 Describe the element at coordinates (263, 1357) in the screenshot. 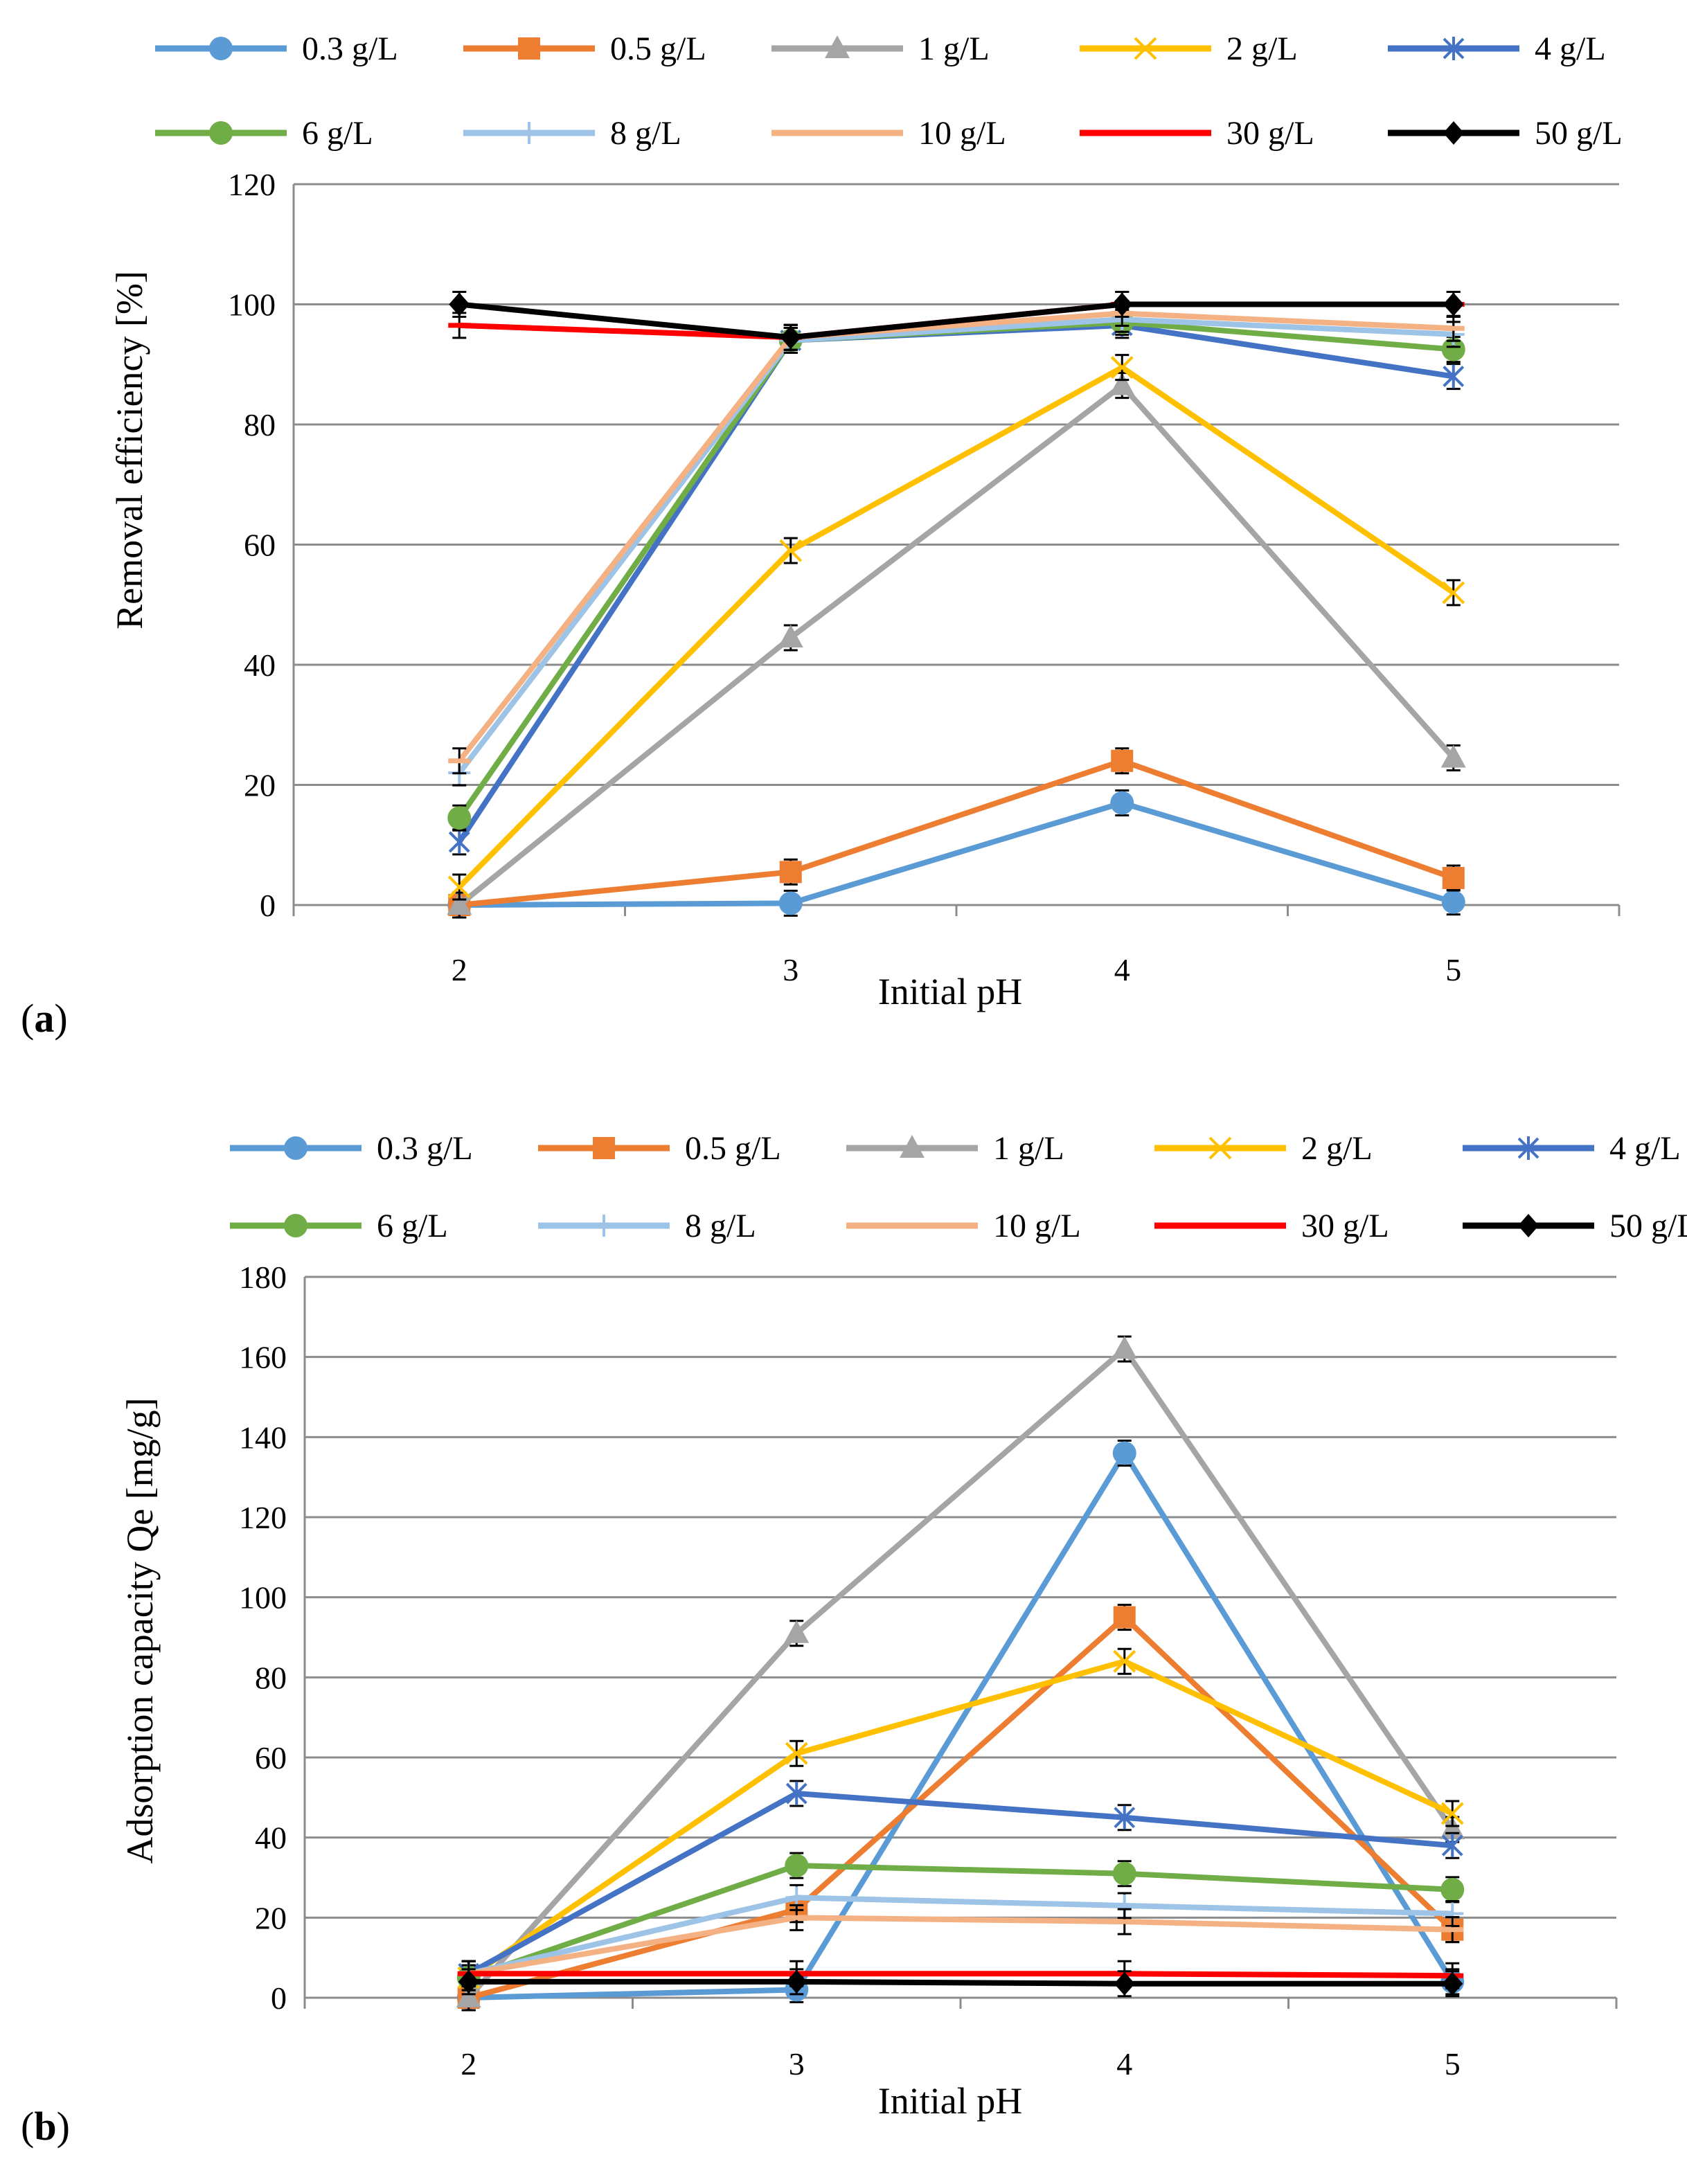

I see `y-tick-label: 160` at that location.